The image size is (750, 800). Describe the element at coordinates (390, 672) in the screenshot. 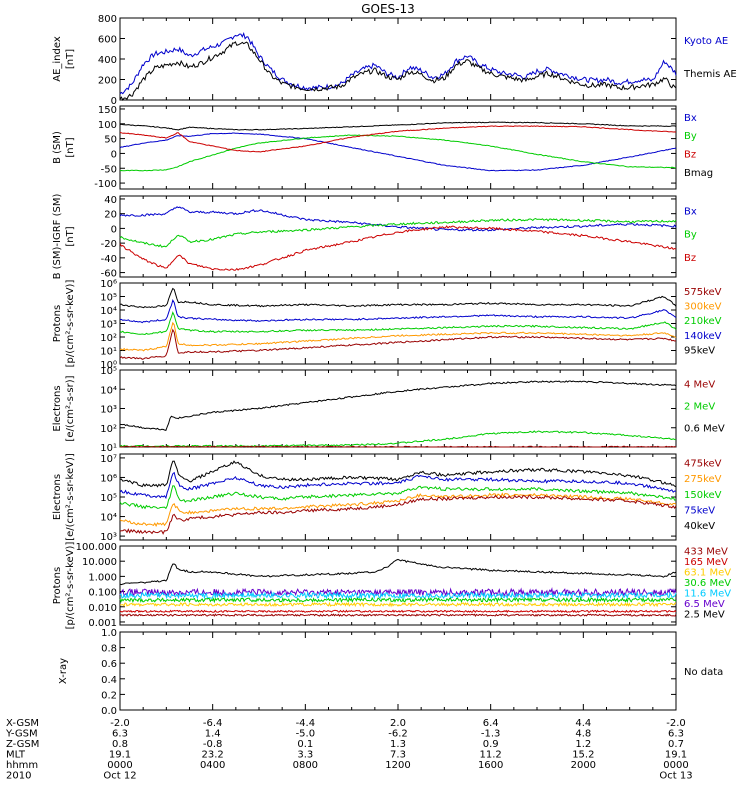

I see `panel-xray: 0.0 0.2 0.4 0.6 0.8 1.0 X-ray No data` at that location.